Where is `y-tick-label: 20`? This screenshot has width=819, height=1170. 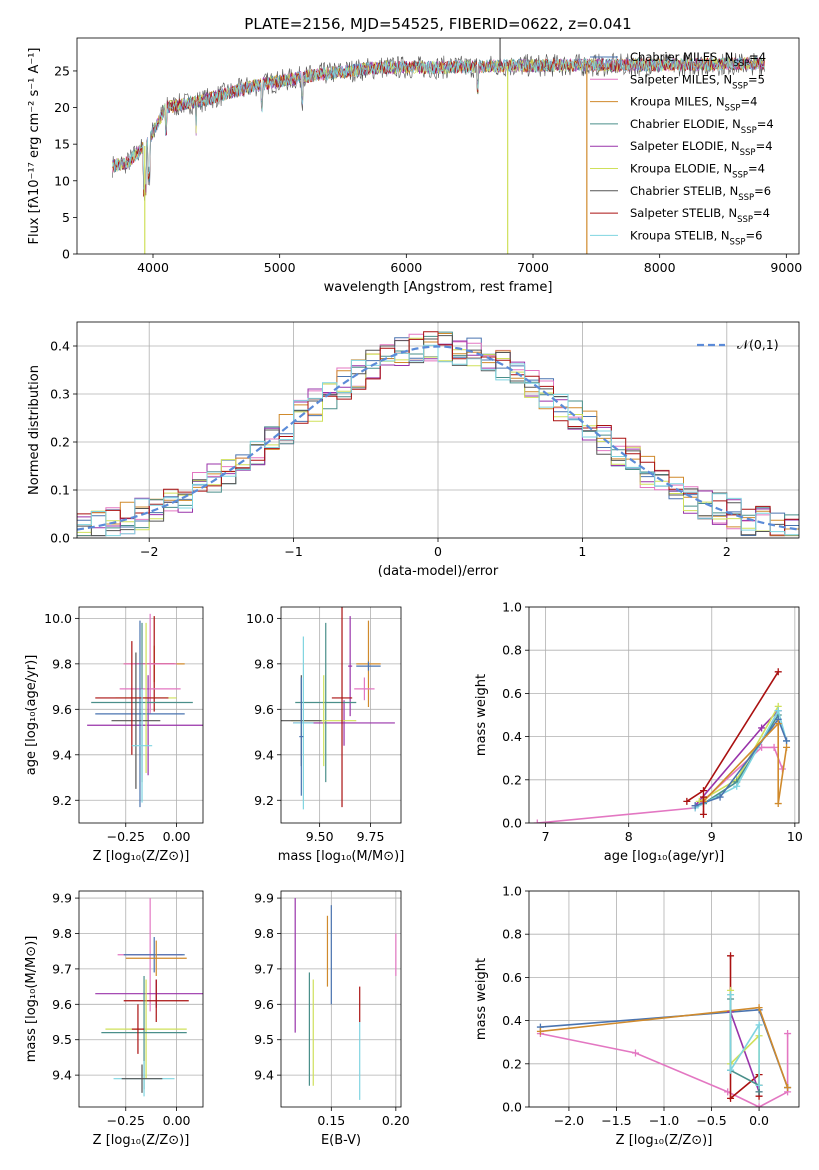
y-tick-label: 20 is located at coordinates (62, 107).